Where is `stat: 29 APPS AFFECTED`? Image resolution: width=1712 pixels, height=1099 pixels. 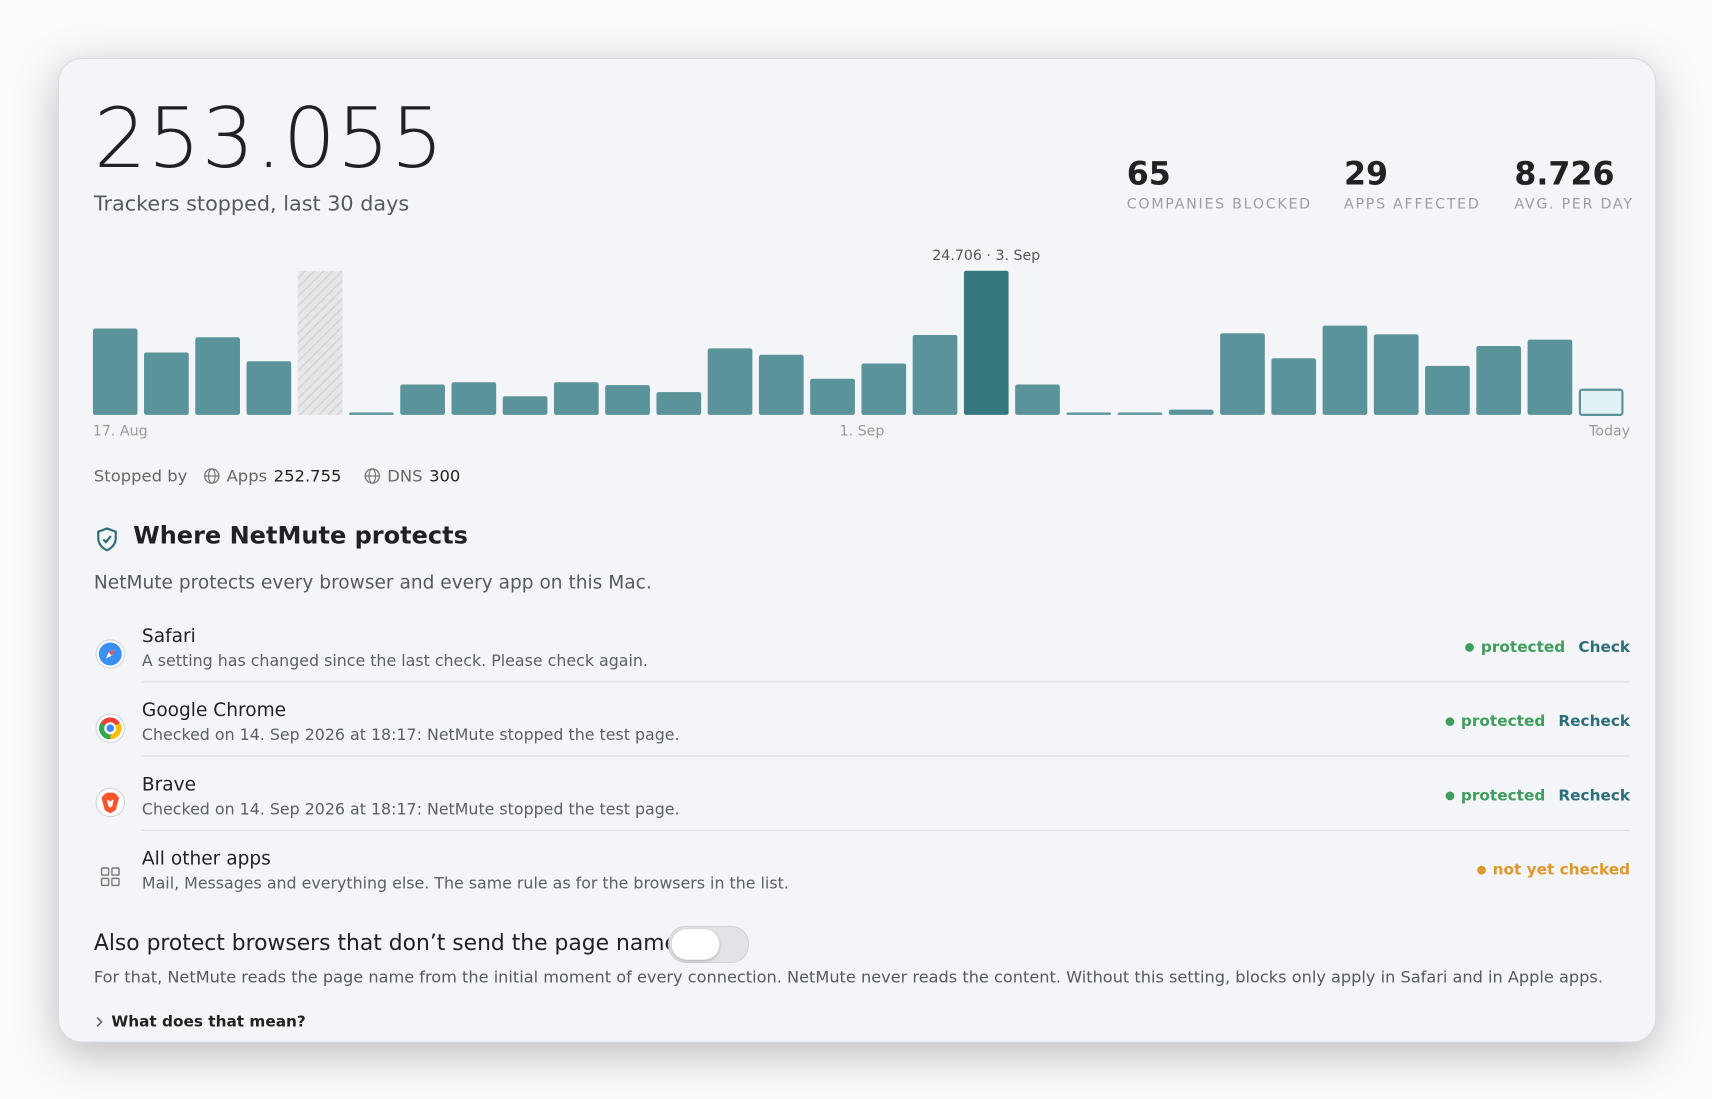
stat: 29 APPS AFFECTED is located at coordinates (1412, 184).